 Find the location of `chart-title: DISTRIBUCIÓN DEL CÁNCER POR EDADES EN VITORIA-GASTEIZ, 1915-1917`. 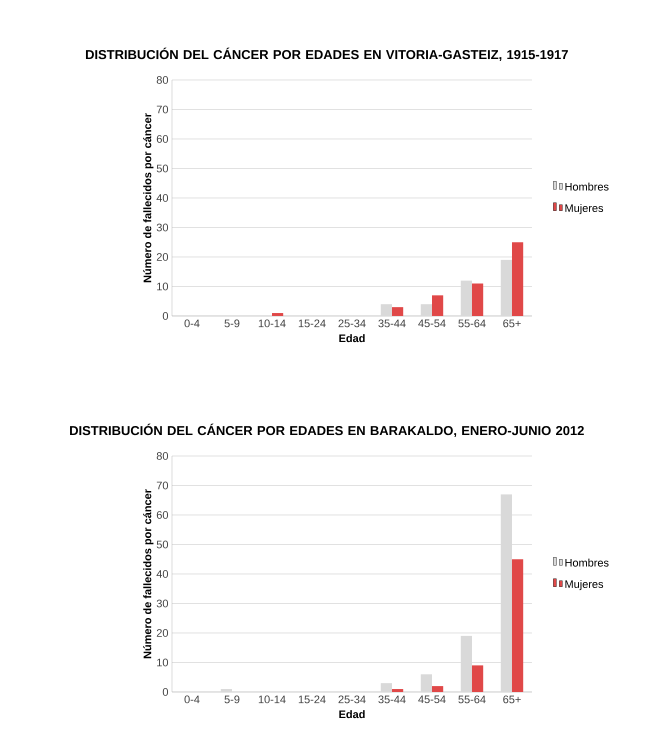

chart-title: DISTRIBUCIÓN DEL CÁNCER POR EDADES EN VITORIA-GASTEIZ, 1915-1917 is located at coordinates (327, 55).